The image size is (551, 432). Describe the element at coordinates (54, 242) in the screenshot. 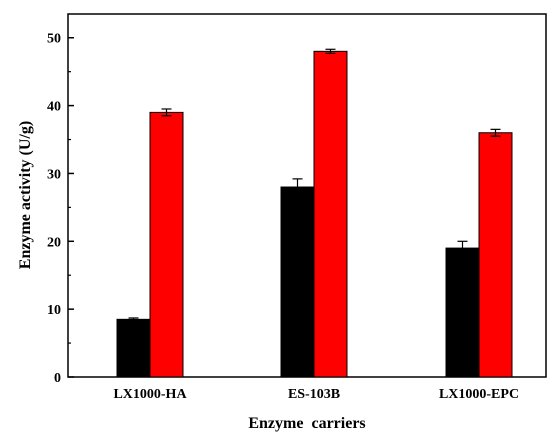

I see `y-tick-label: 20` at that location.